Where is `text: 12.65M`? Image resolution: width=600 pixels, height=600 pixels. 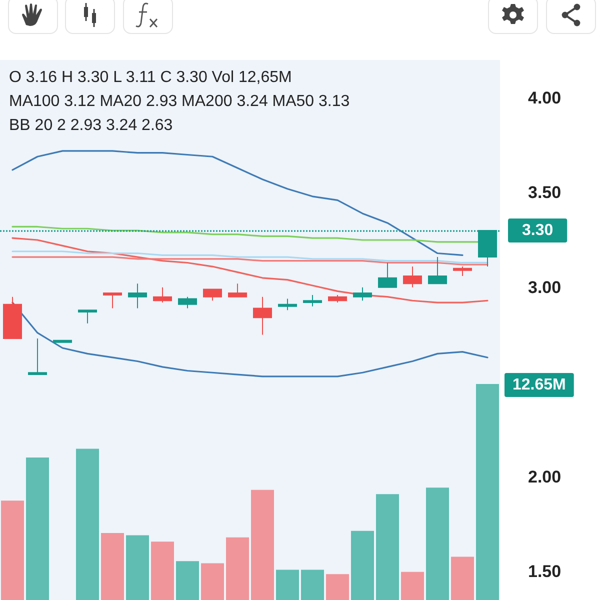
text: 12.65M is located at coordinates (539, 385).